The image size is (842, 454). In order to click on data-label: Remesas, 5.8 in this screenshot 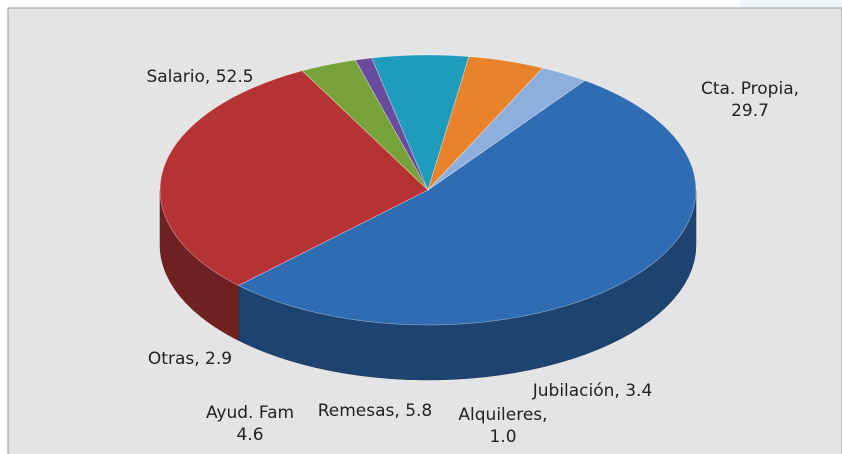, I will do `click(375, 411)`.